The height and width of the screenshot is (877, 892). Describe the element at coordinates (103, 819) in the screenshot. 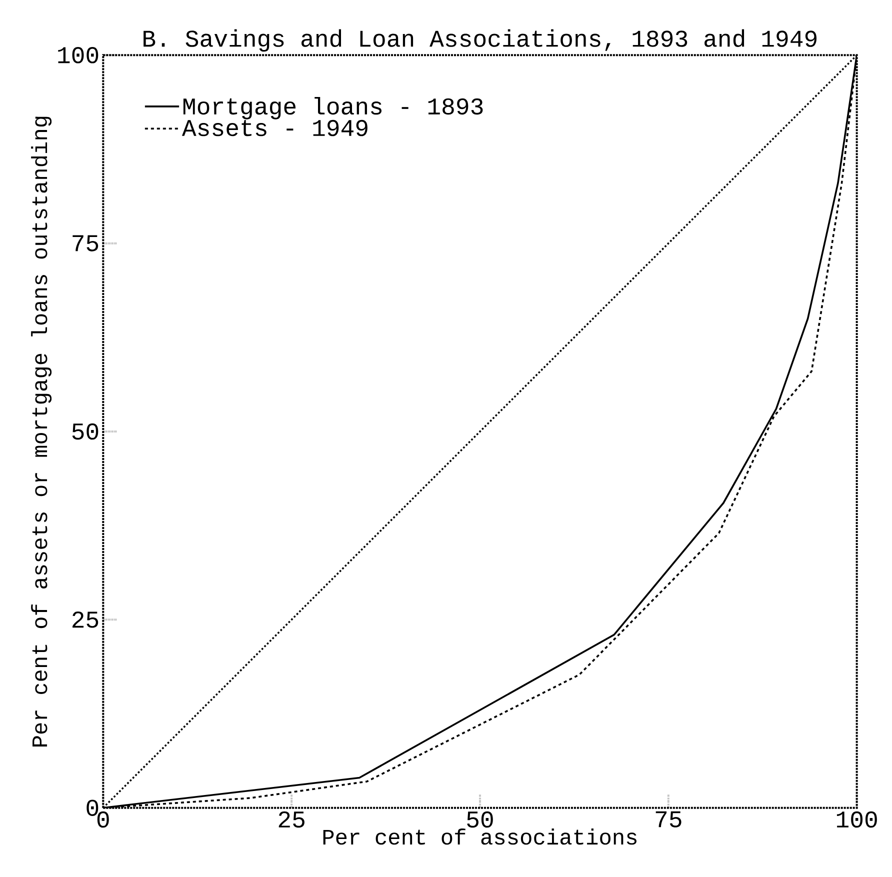

I see `x-tick-label: 0` at that location.